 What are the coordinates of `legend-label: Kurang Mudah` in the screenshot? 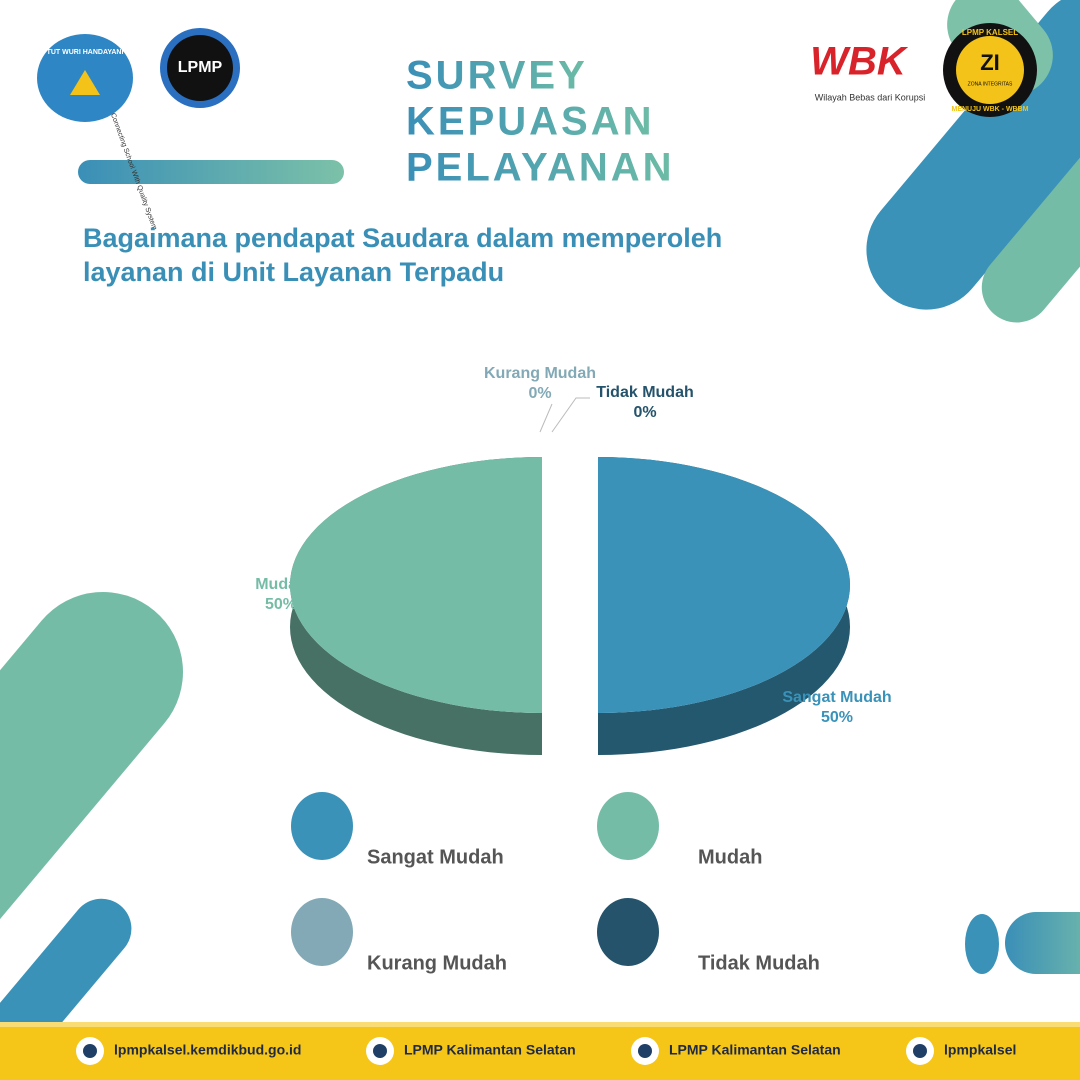 It's located at (437, 963).